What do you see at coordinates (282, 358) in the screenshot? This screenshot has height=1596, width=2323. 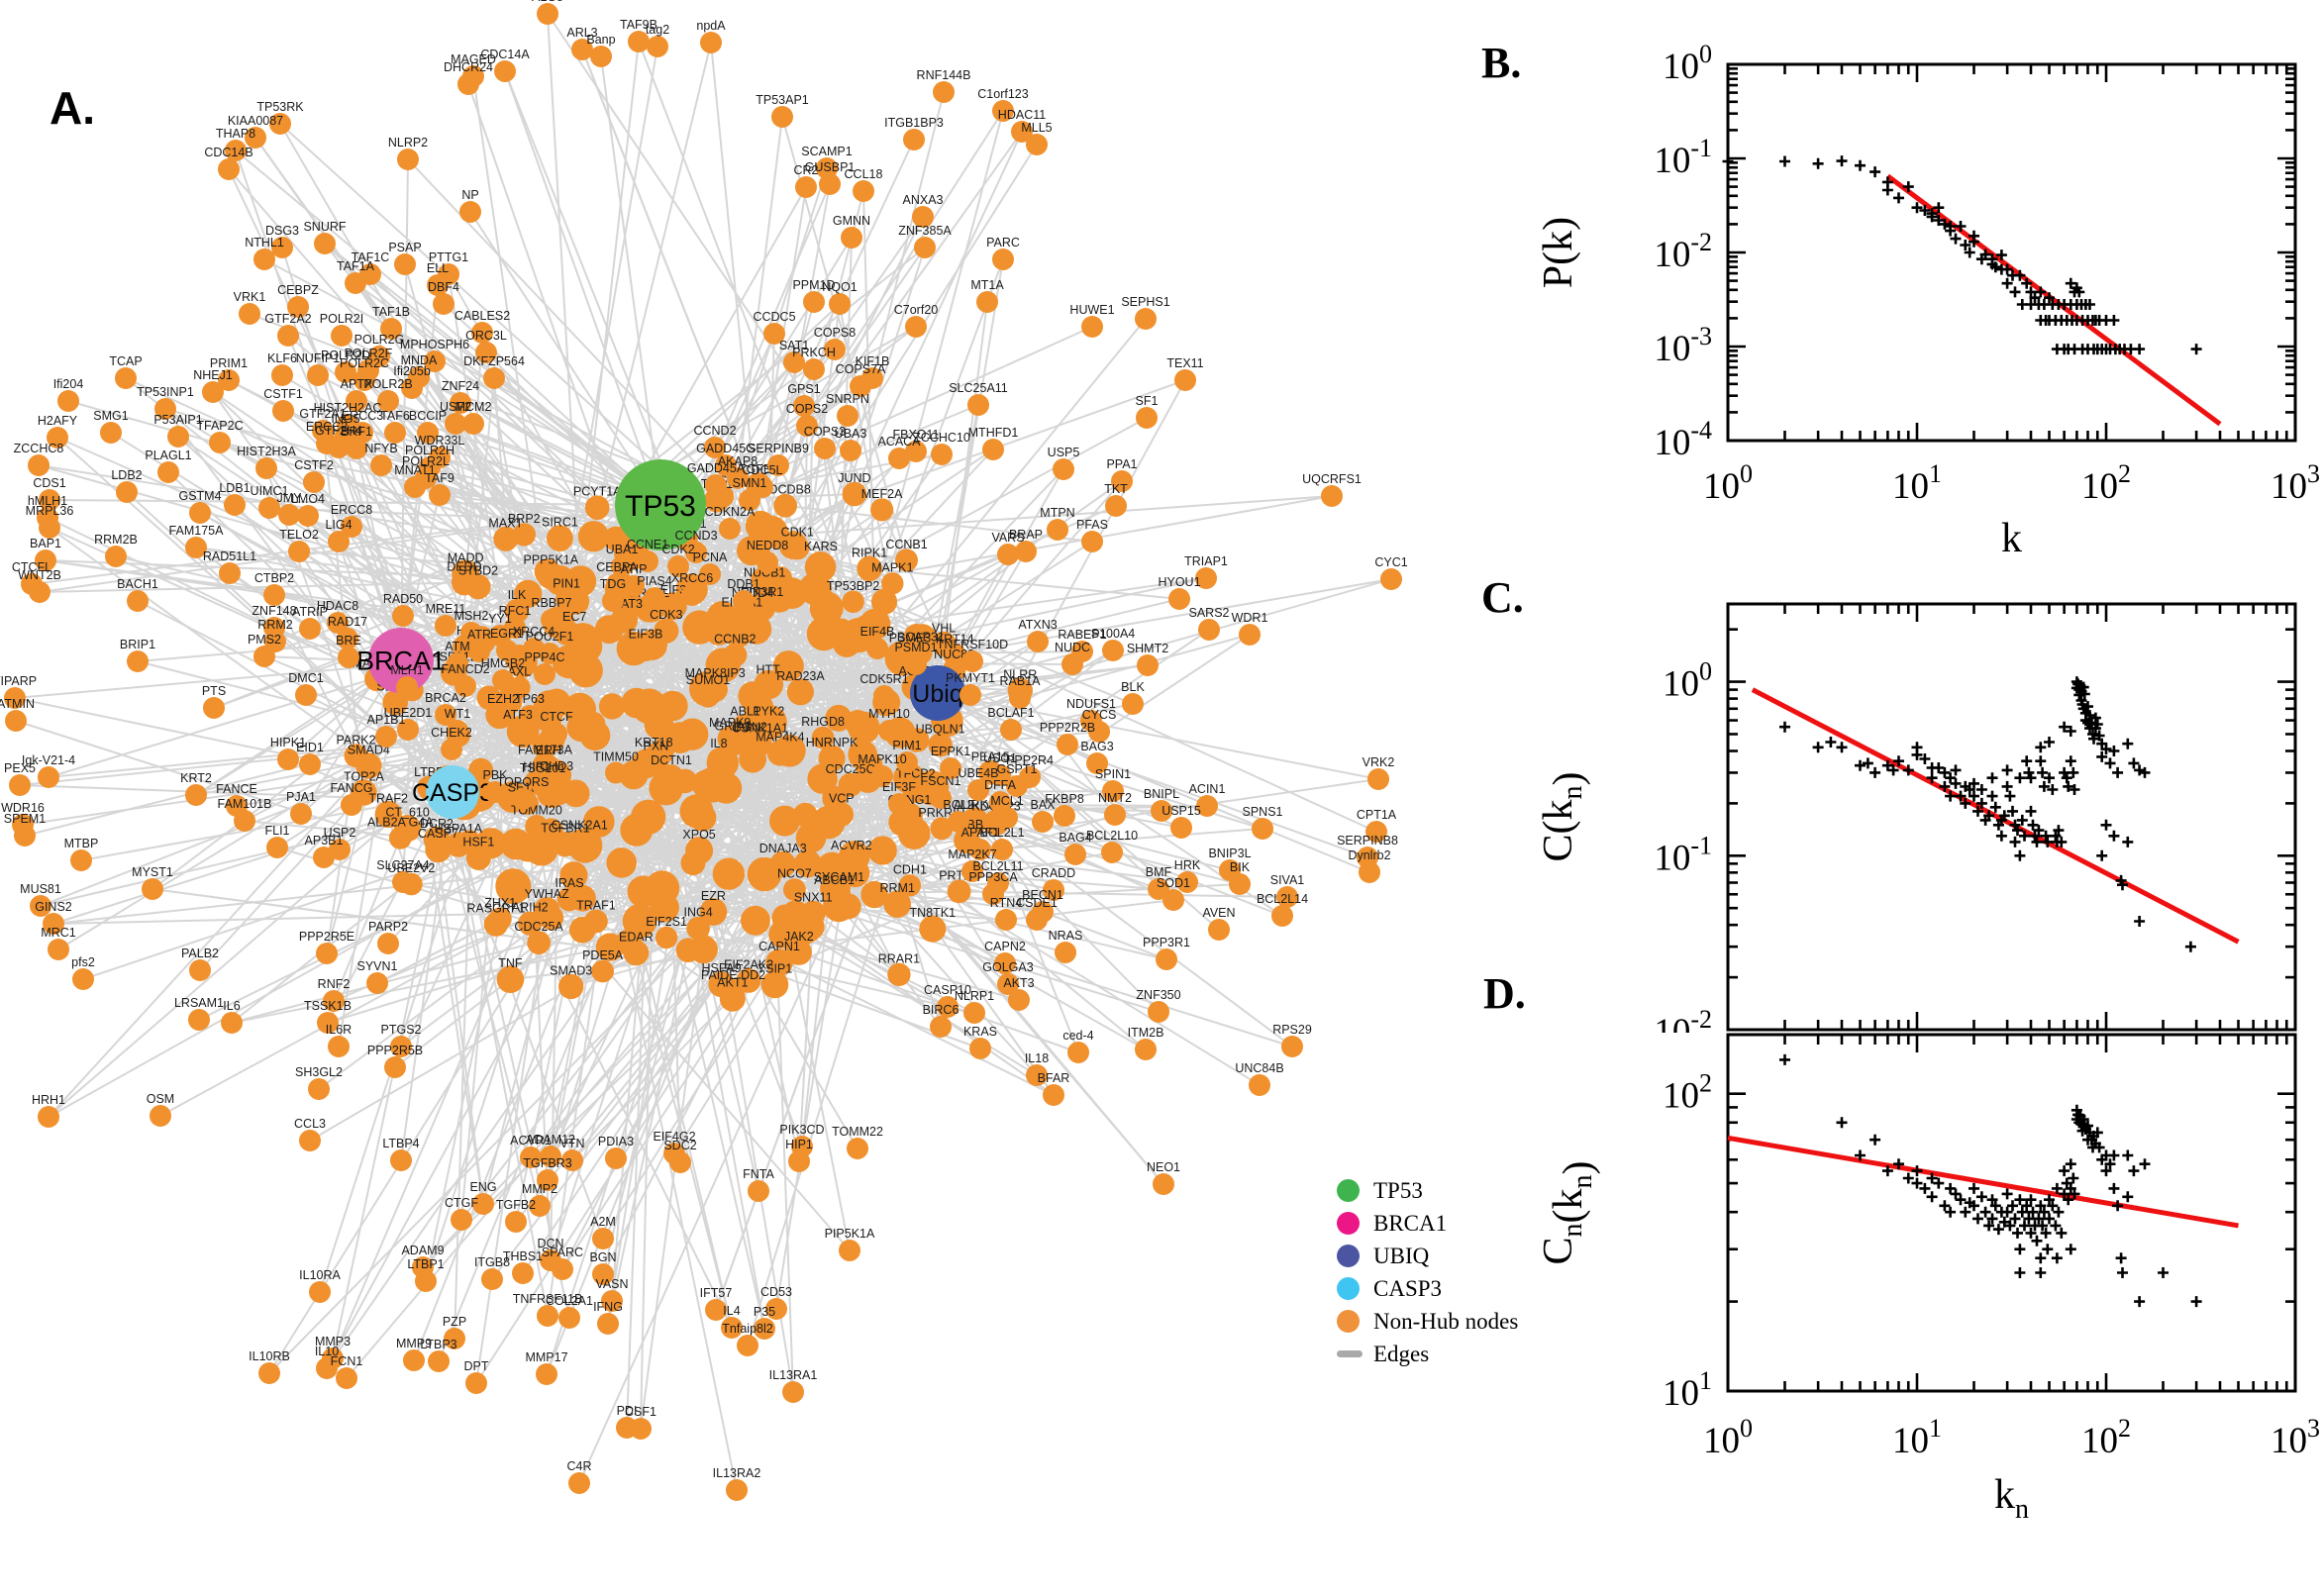 I see `node-label: KLF6` at bounding box center [282, 358].